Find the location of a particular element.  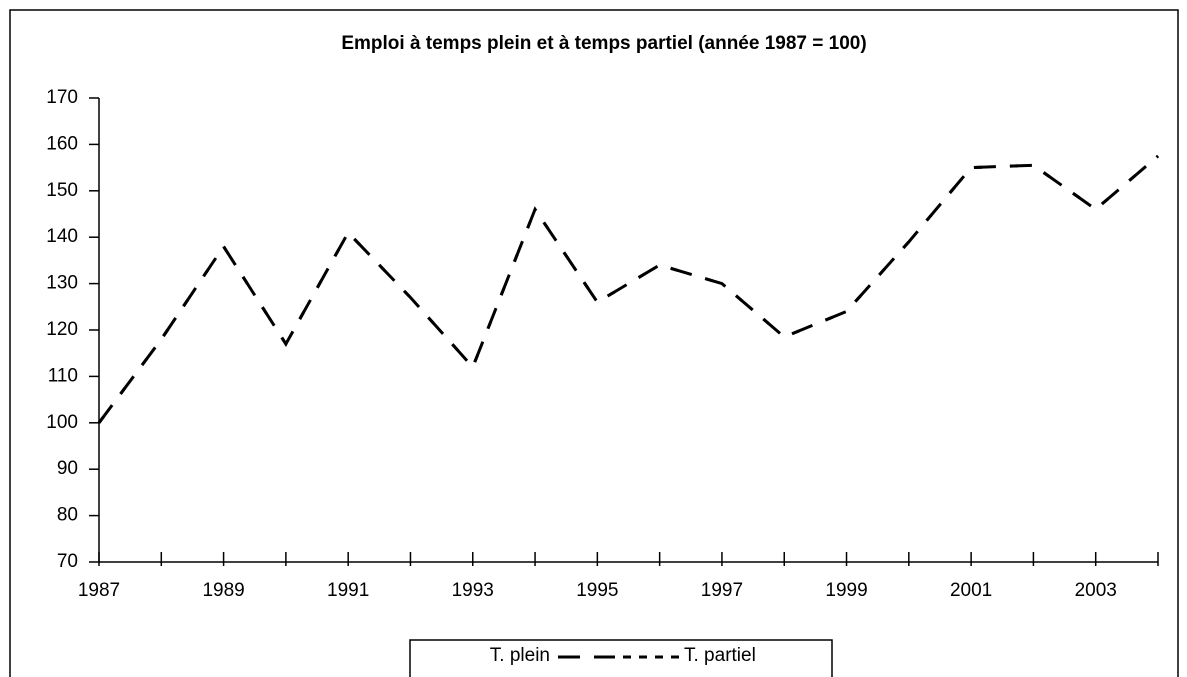

y-tick-label: 160 is located at coordinates (62, 143).